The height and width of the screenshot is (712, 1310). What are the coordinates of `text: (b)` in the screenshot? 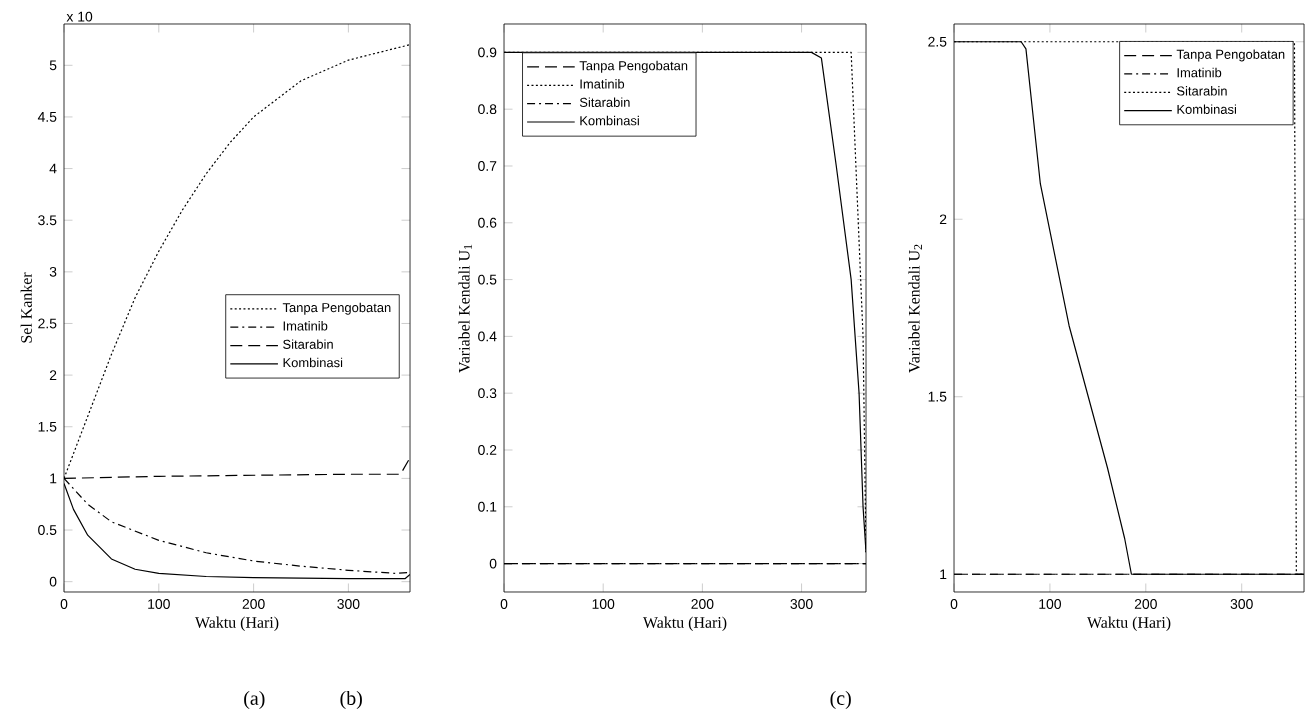 It's located at (351, 700).